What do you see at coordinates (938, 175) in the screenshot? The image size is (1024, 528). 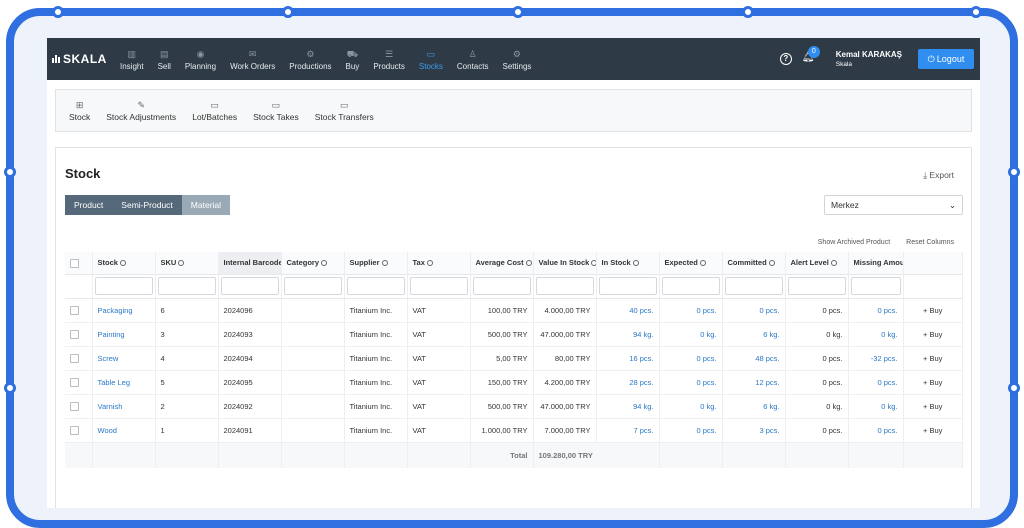 I see `export-button: ⤓ Export` at bounding box center [938, 175].